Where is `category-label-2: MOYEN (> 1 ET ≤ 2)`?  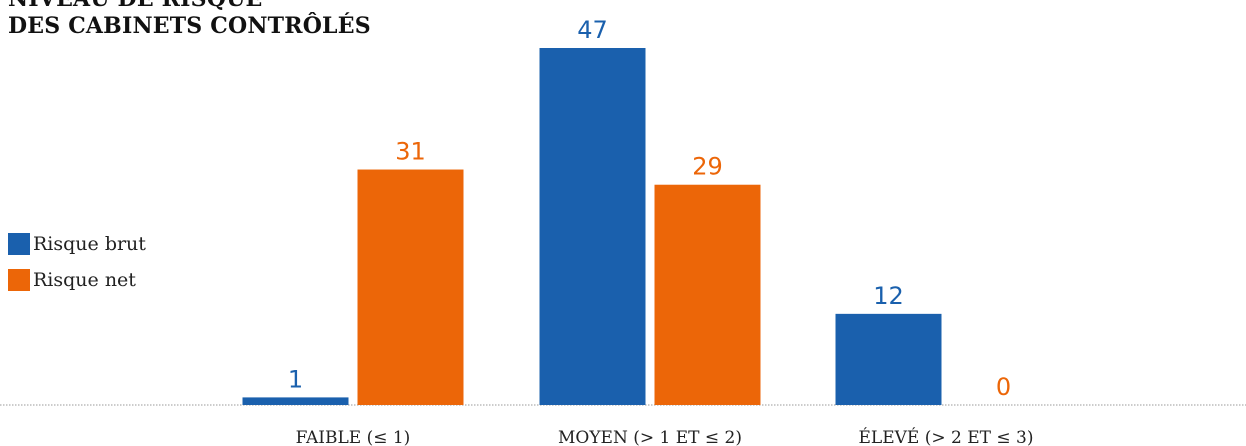
category-label-2: MOYEN (> 1 ET ≤ 2) is located at coordinates (650, 437).